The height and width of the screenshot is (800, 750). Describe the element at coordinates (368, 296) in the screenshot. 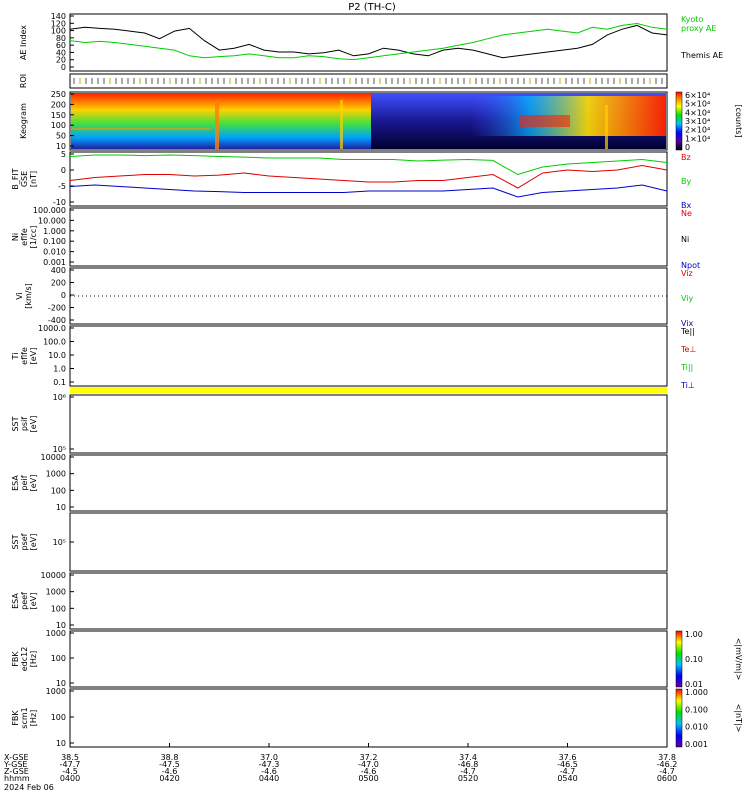

I see `velocity-panel-frame` at that location.